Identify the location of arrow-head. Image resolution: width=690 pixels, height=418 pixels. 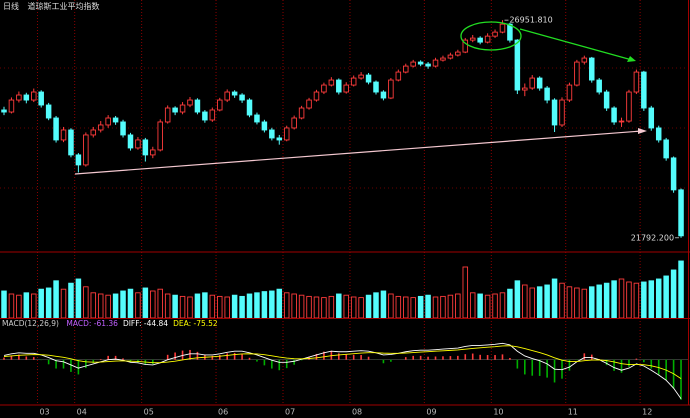
(642, 131).